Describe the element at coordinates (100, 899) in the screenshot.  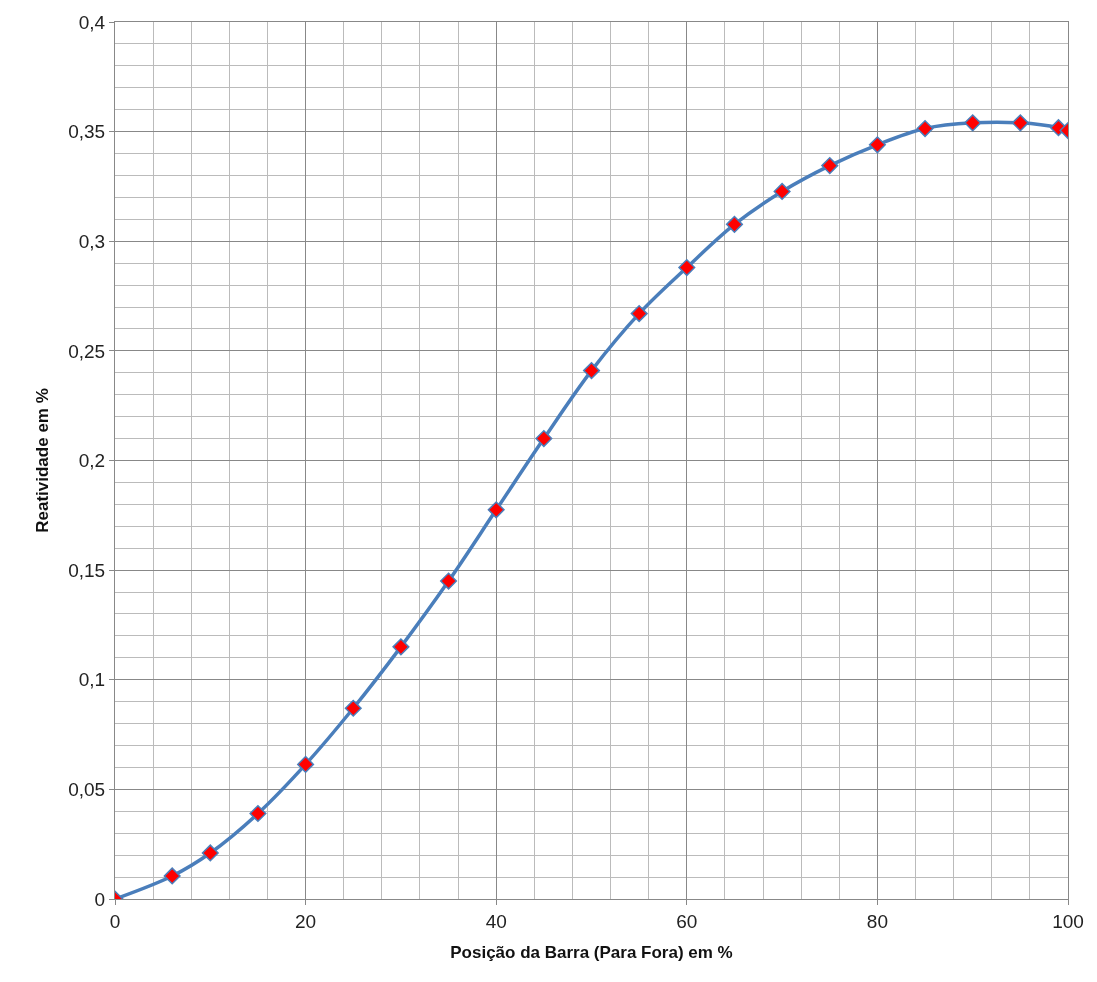
I see `y-tick-label: 0` at that location.